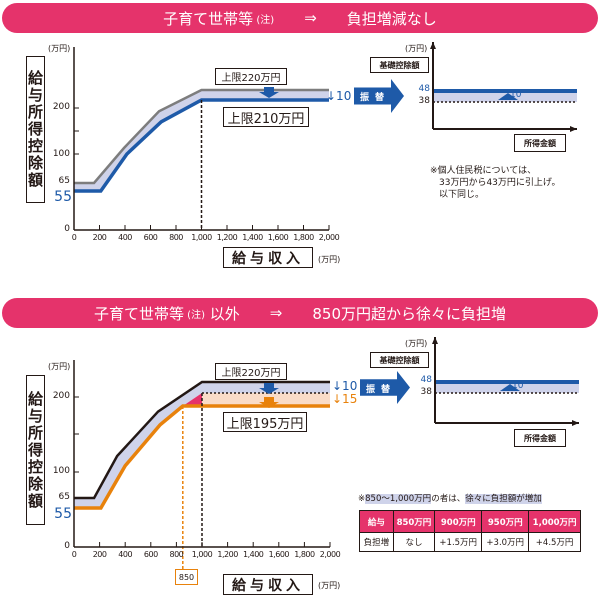 This screenshot has width=600, height=600. Describe the element at coordinates (399, 65) in the screenshot. I see `mini-y-label: 基礎控除額` at that location.